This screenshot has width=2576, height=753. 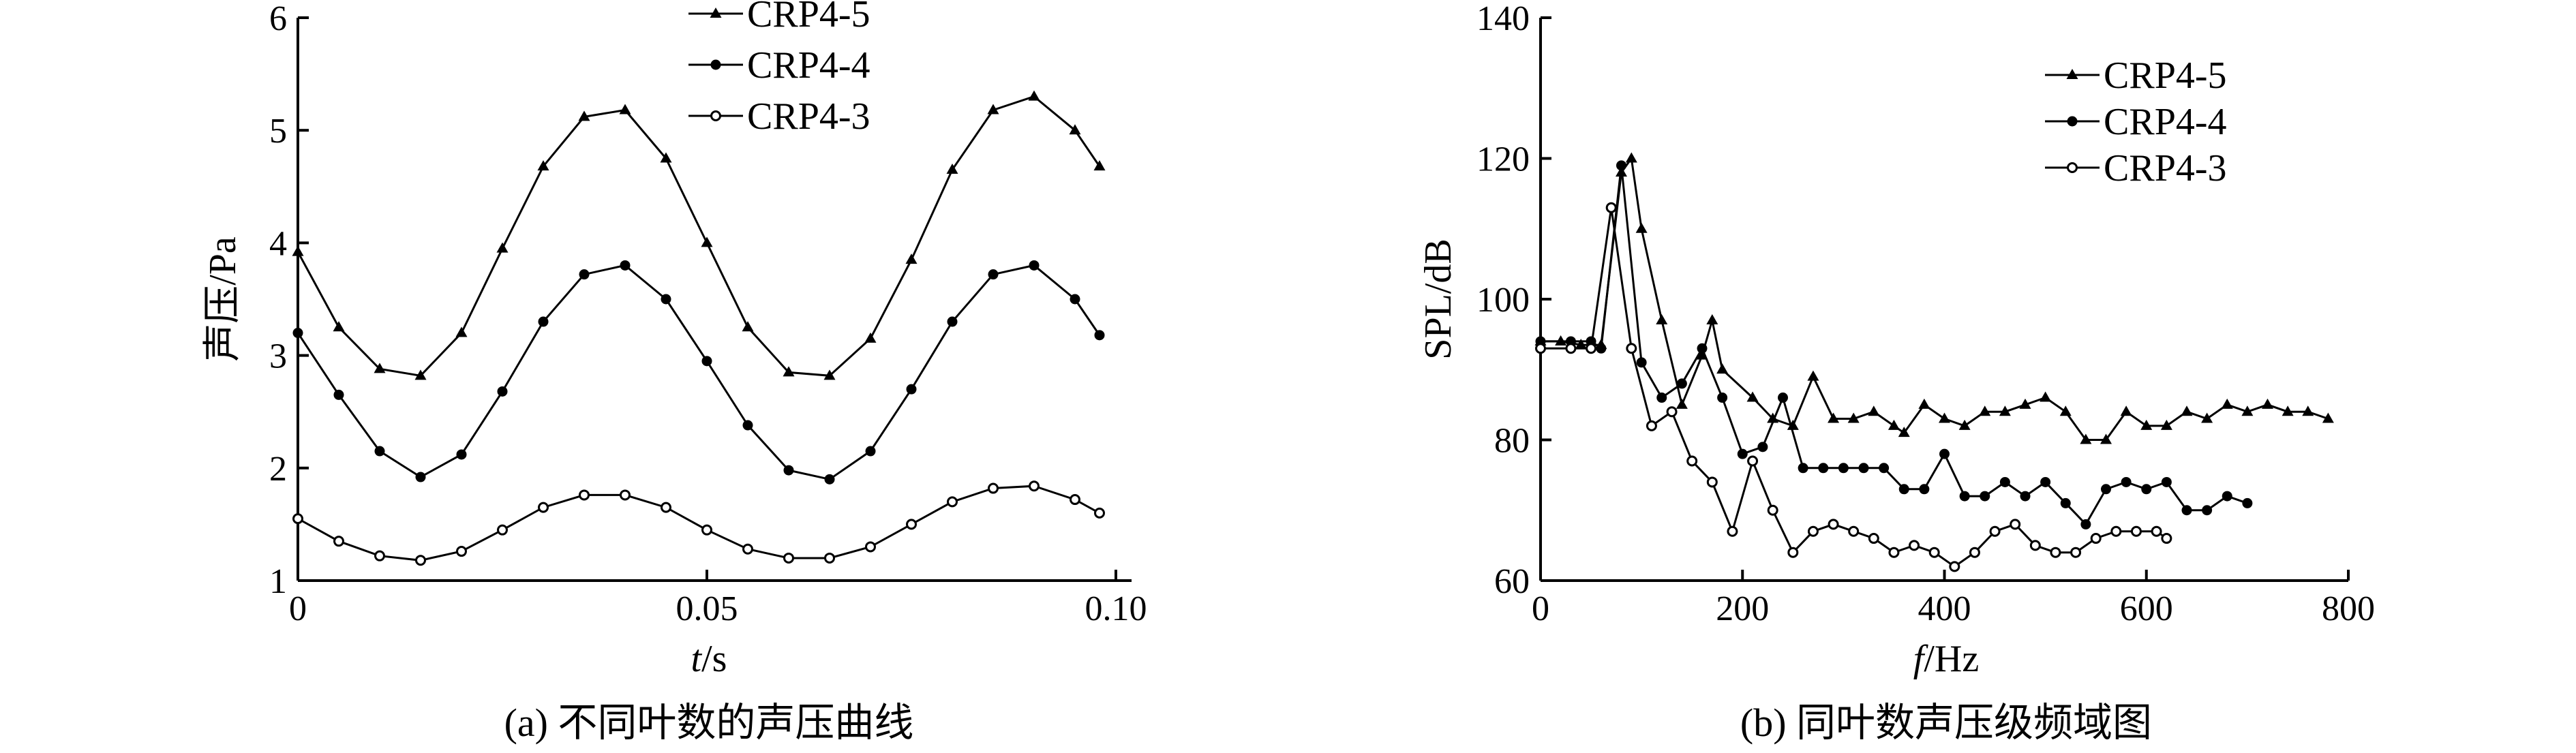 I want to click on legend-label-crp4-5: CRP4-5, so click(x=2165, y=76).